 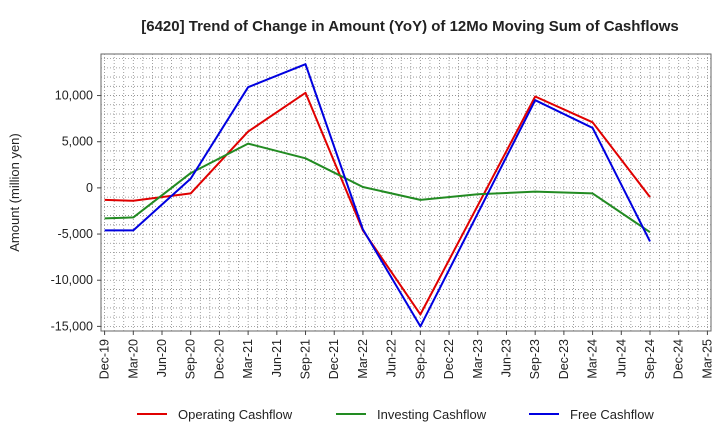 What do you see at coordinates (506, 358) in the screenshot?
I see `x-tick-label: Jun-23` at bounding box center [506, 358].